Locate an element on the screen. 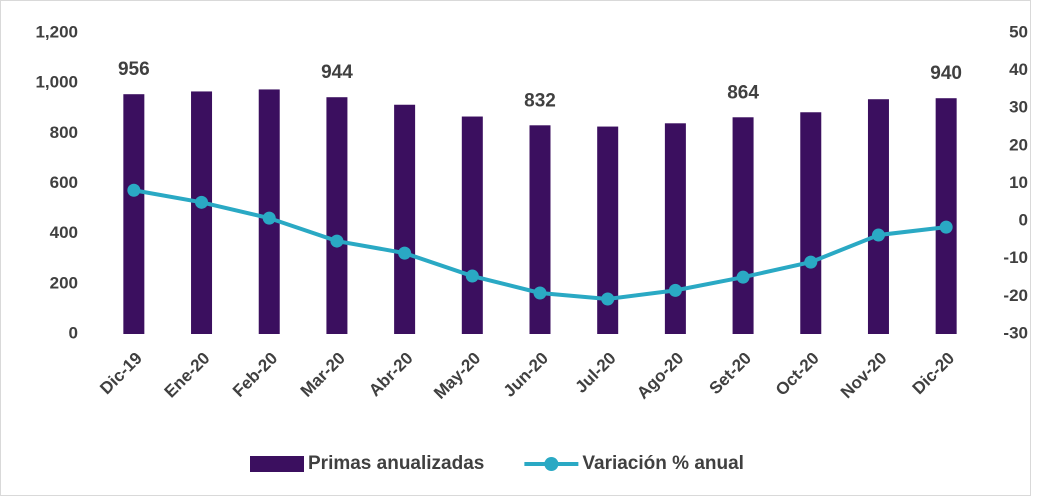  y-tick-label: 0 is located at coordinates (73, 332).